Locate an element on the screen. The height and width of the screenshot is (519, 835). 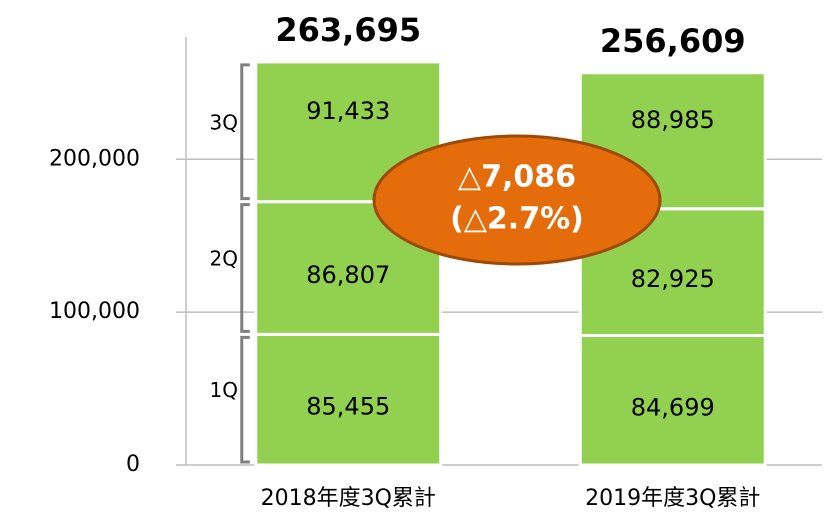
series-label: 2Q is located at coordinates (224, 259).